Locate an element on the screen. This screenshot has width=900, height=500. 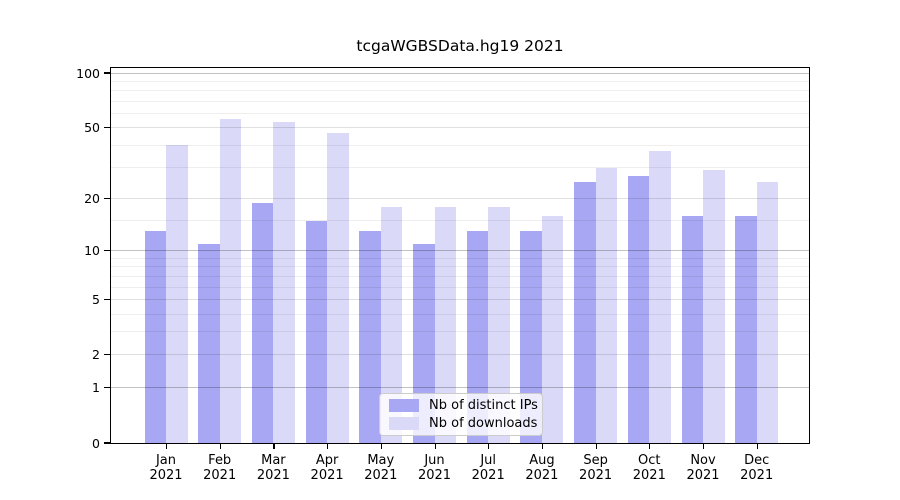
x-label-month: Sep is located at coordinates (595, 460).